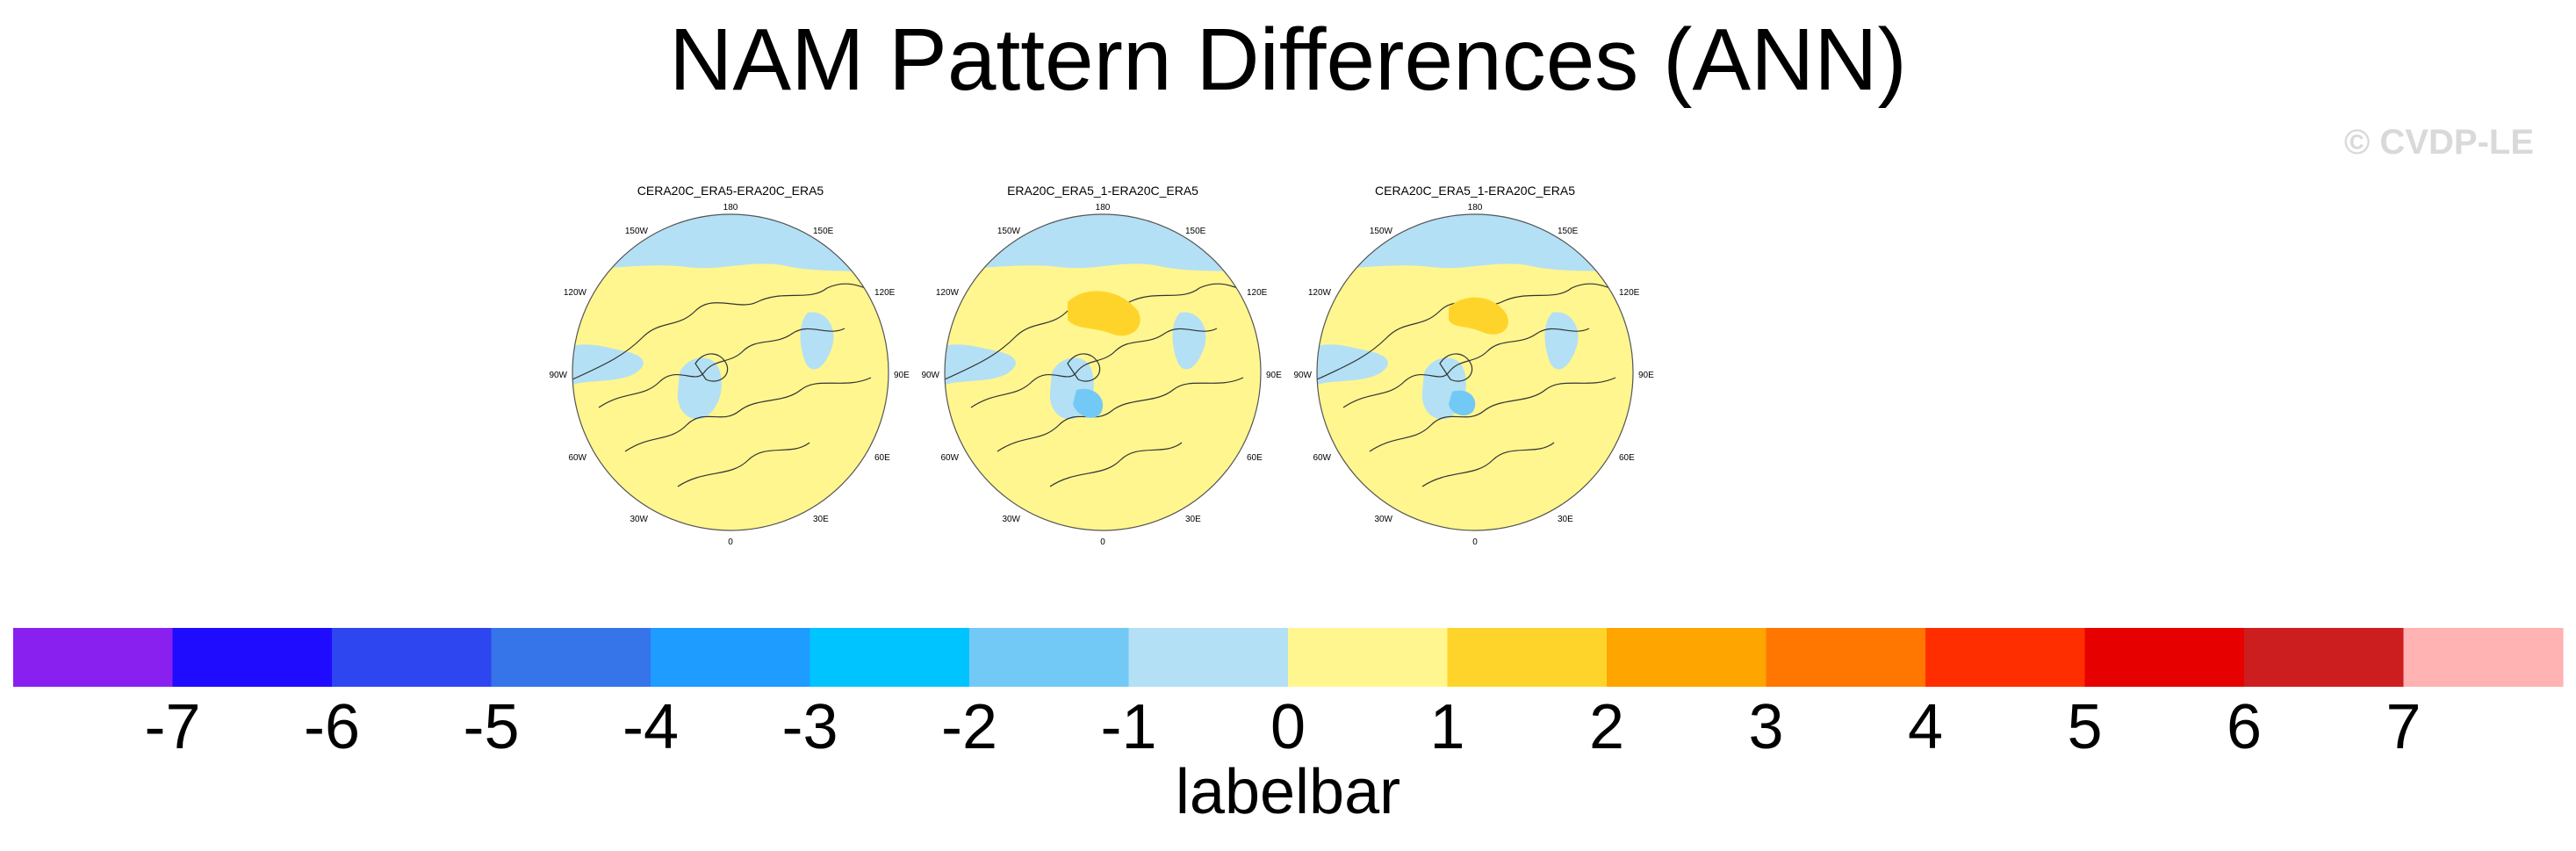  What do you see at coordinates (969, 727) in the screenshot?
I see `colorbar-tick-label: -2` at bounding box center [969, 727].